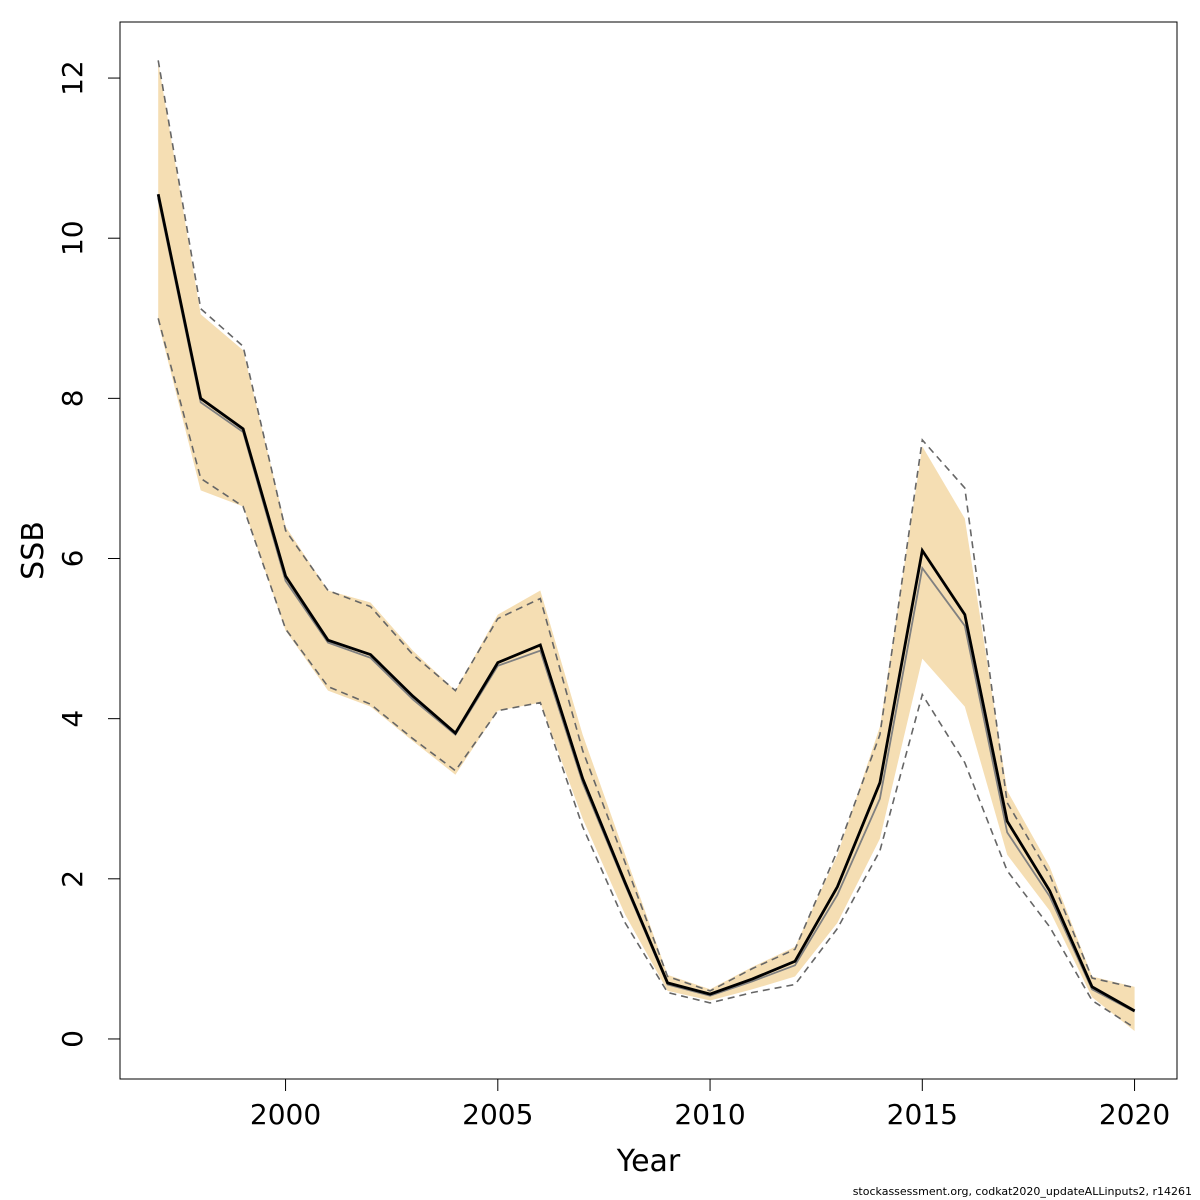 This screenshot has height=1200, width=1200. I want to click on x-tick-label: 2015, so click(922, 1114).